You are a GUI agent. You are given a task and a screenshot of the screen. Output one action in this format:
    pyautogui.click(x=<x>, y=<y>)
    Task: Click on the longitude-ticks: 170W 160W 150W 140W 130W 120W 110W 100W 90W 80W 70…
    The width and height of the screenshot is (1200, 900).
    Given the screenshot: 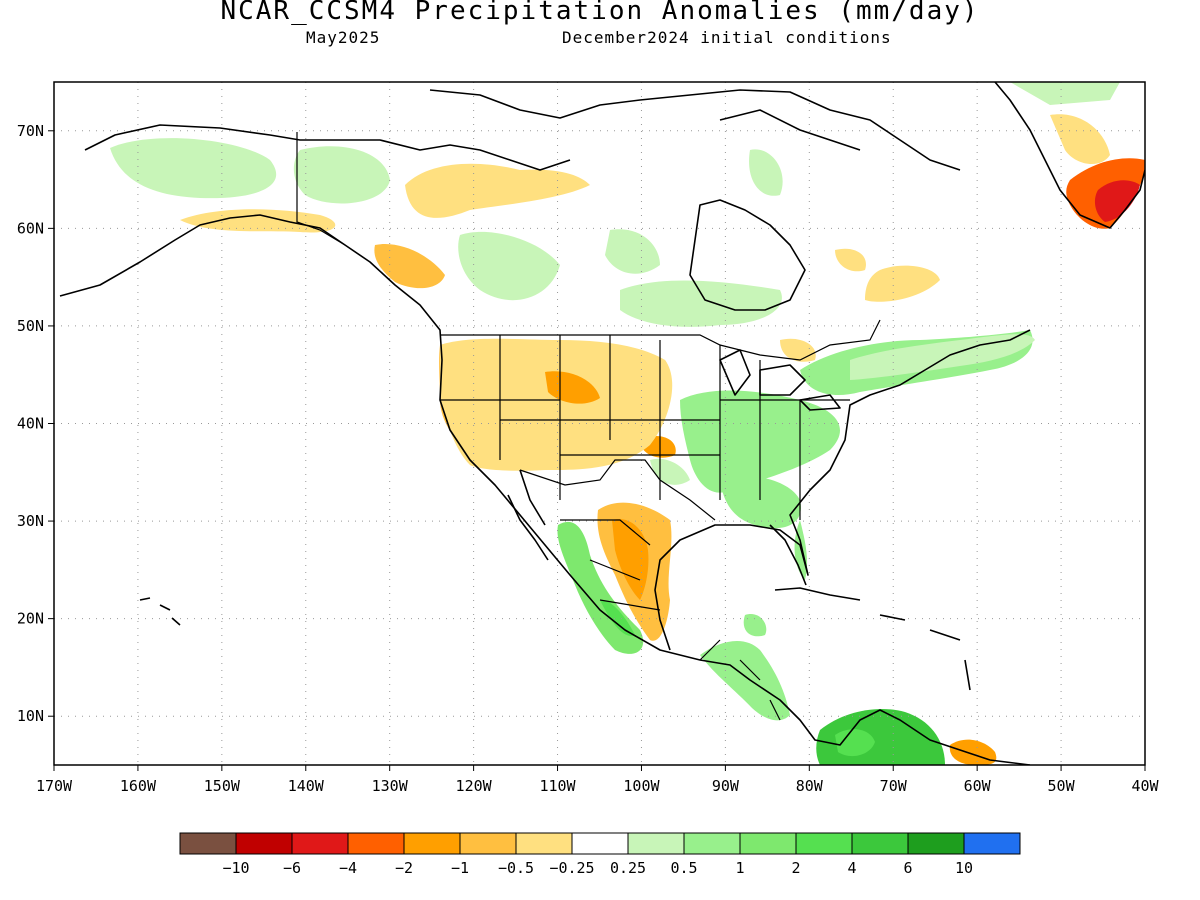 What is the action you would take?
    pyautogui.click(x=598, y=780)
    